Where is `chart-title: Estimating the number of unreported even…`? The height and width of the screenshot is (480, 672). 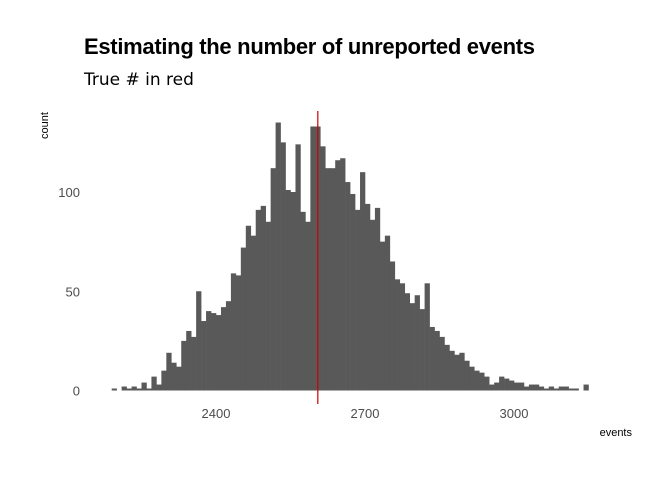
chart-title: Estimating the number of unreported even… is located at coordinates (309, 46).